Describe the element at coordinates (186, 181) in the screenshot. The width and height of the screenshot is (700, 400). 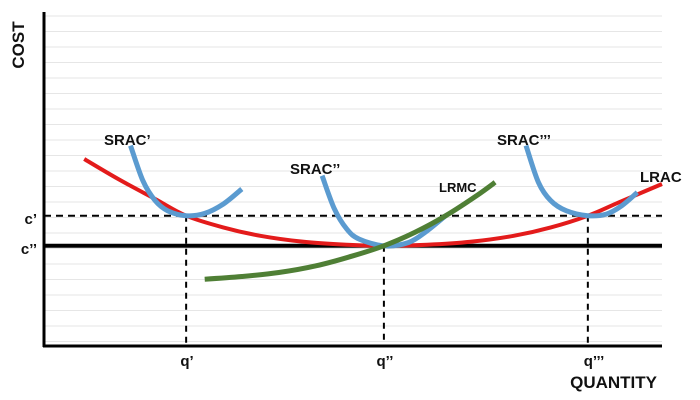
I see `srac1-curve` at that location.